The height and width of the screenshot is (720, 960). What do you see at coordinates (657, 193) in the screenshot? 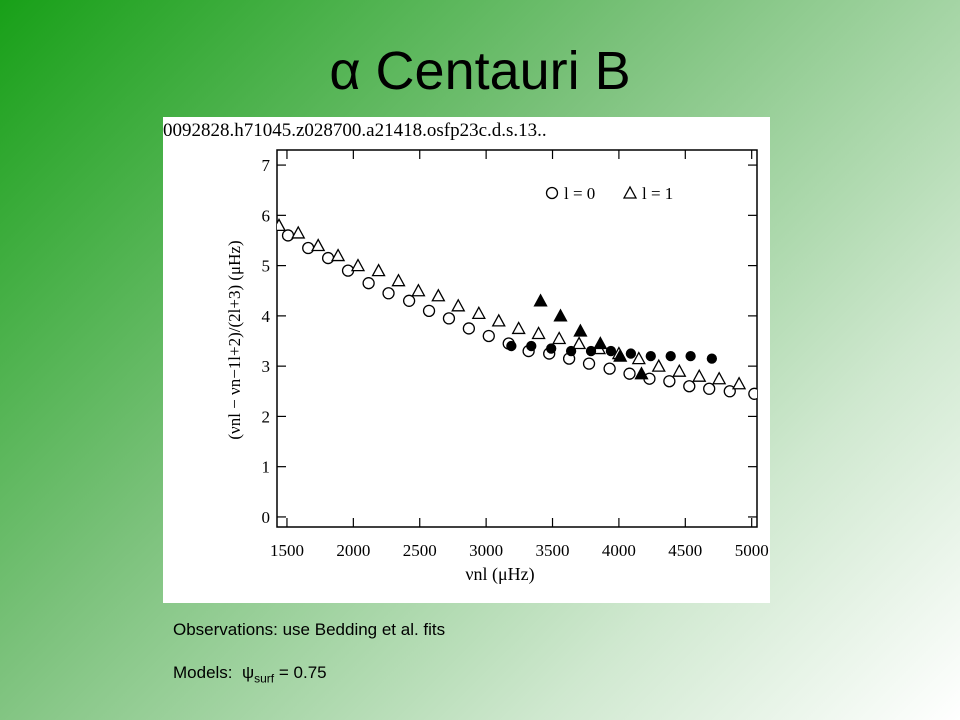
I see `legend-label: l = 1` at bounding box center [657, 193].